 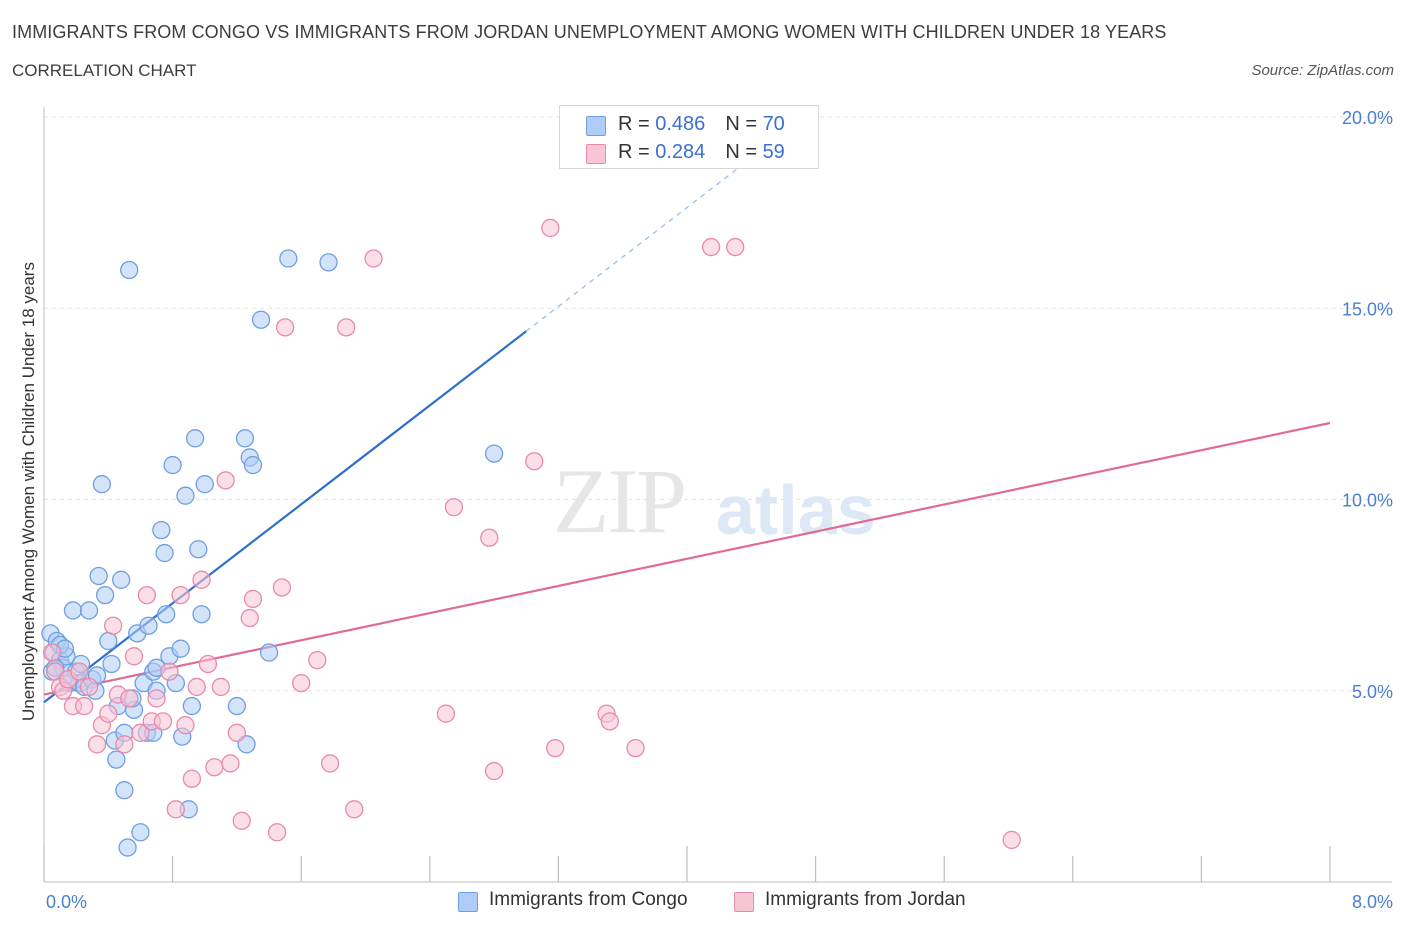 What do you see at coordinates (701, 124) in the screenshot?
I see `legend-stats-congo: R = 0.486 N = 70` at bounding box center [701, 124].